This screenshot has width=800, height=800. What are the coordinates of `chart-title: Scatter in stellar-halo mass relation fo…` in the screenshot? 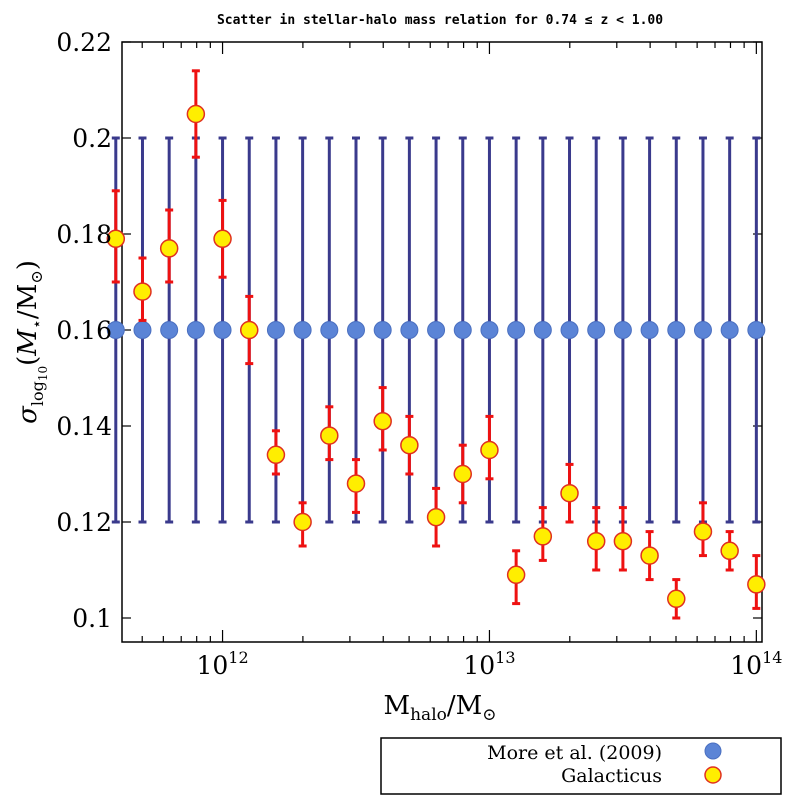 It's located at (440, 20).